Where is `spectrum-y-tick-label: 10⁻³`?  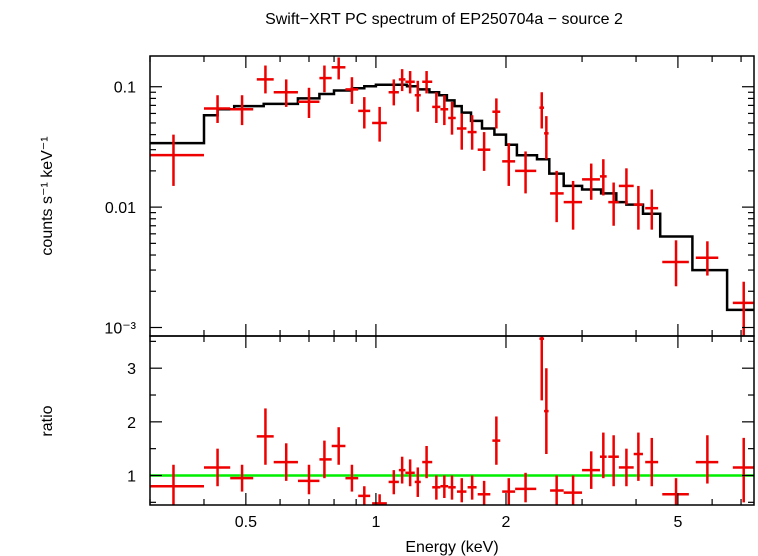
spectrum-y-tick-label: 10⁻³ is located at coordinates (120, 329).